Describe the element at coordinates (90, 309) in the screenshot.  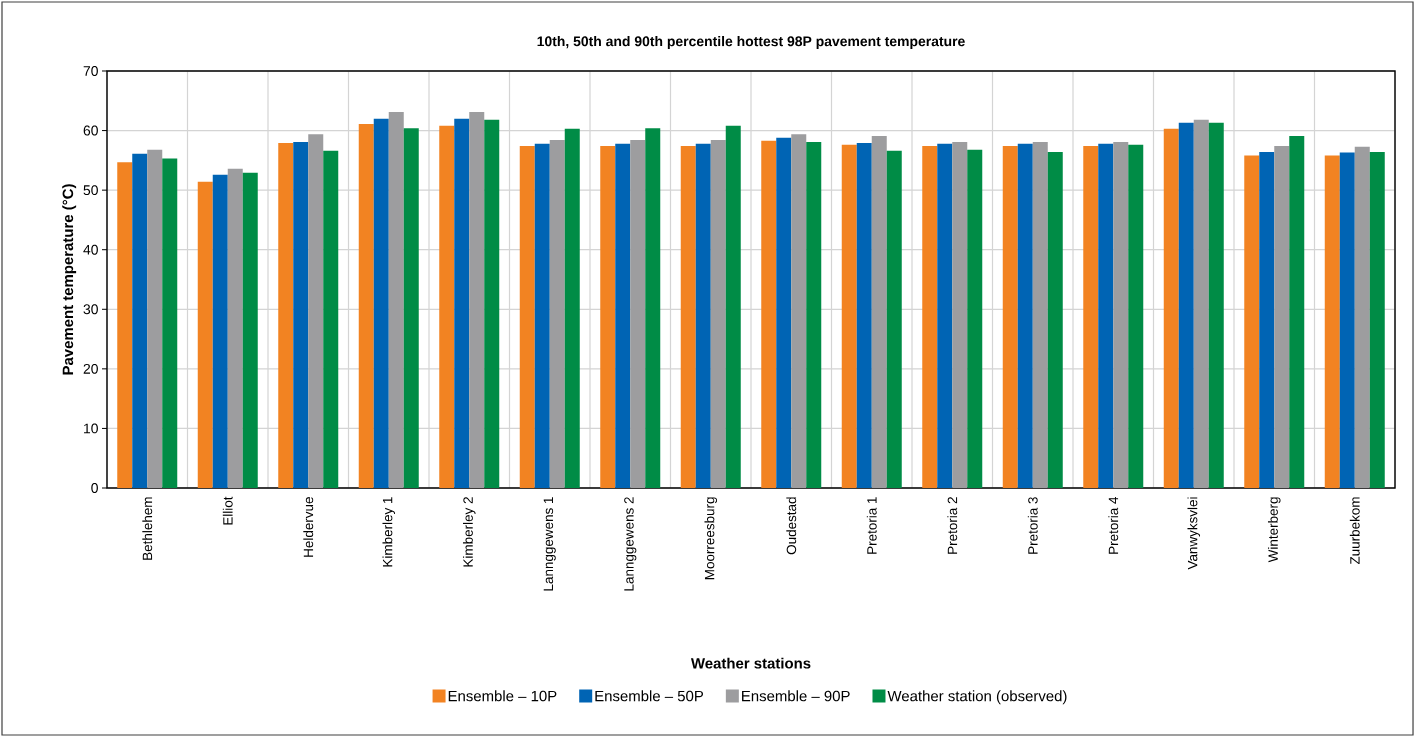
I see `y-tick-label: 30` at that location.